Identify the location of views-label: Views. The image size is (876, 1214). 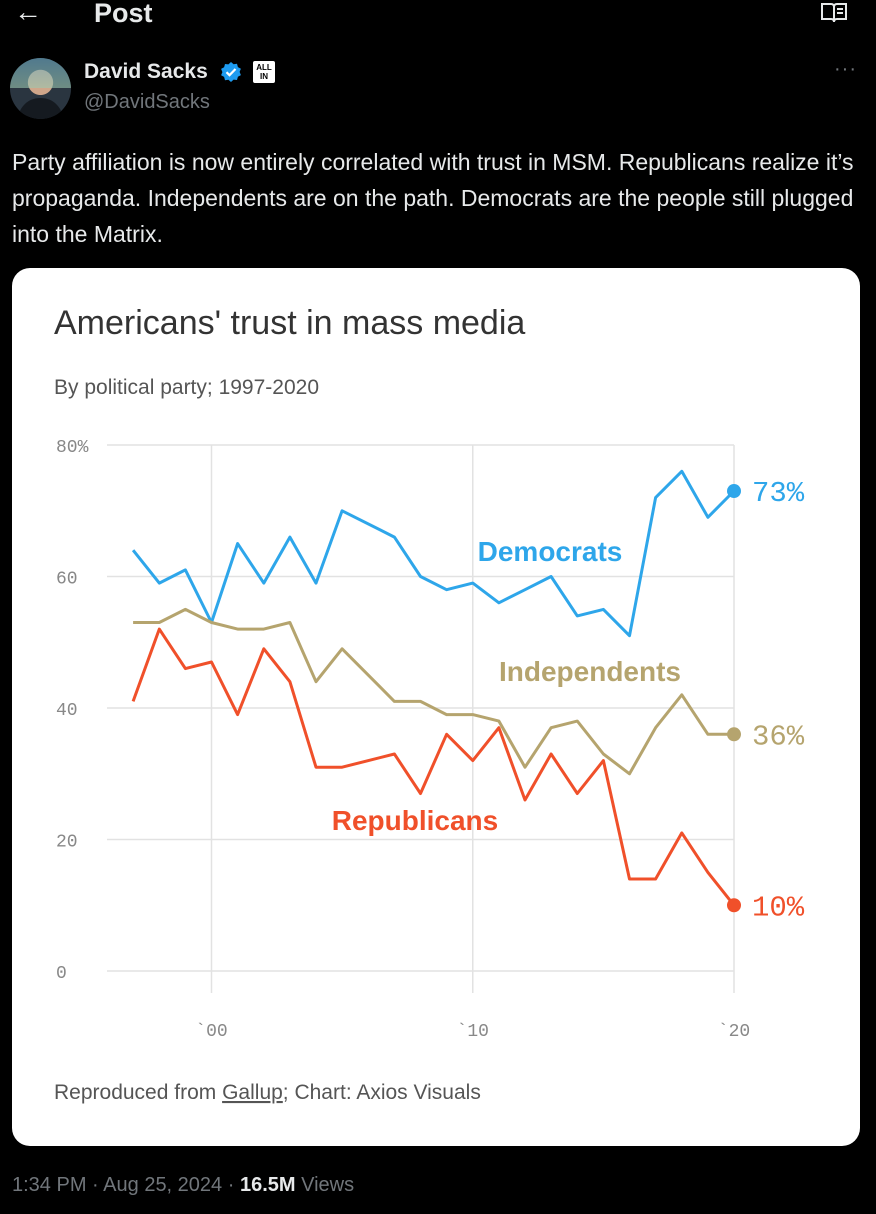
(328, 1185).